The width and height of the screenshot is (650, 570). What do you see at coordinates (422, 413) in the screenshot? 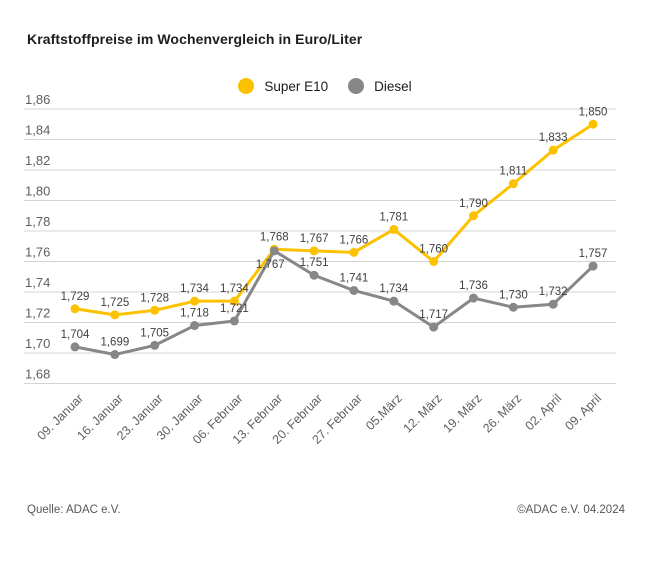
I see `x-axis-label: 12. März` at bounding box center [422, 413].